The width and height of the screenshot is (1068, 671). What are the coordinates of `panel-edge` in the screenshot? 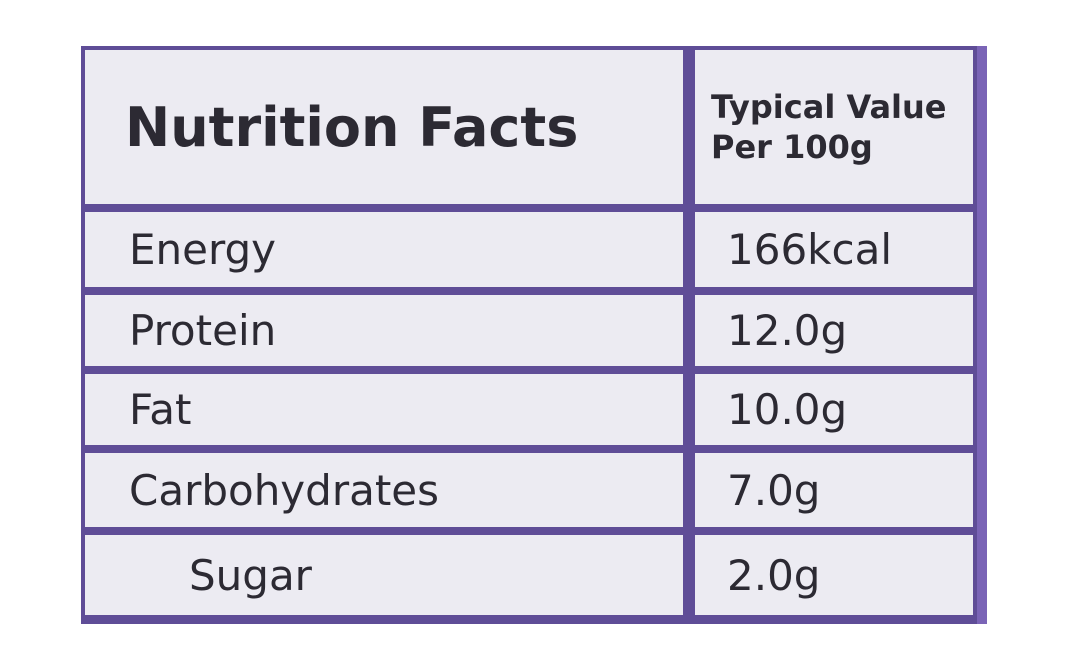 It's located at (982, 335).